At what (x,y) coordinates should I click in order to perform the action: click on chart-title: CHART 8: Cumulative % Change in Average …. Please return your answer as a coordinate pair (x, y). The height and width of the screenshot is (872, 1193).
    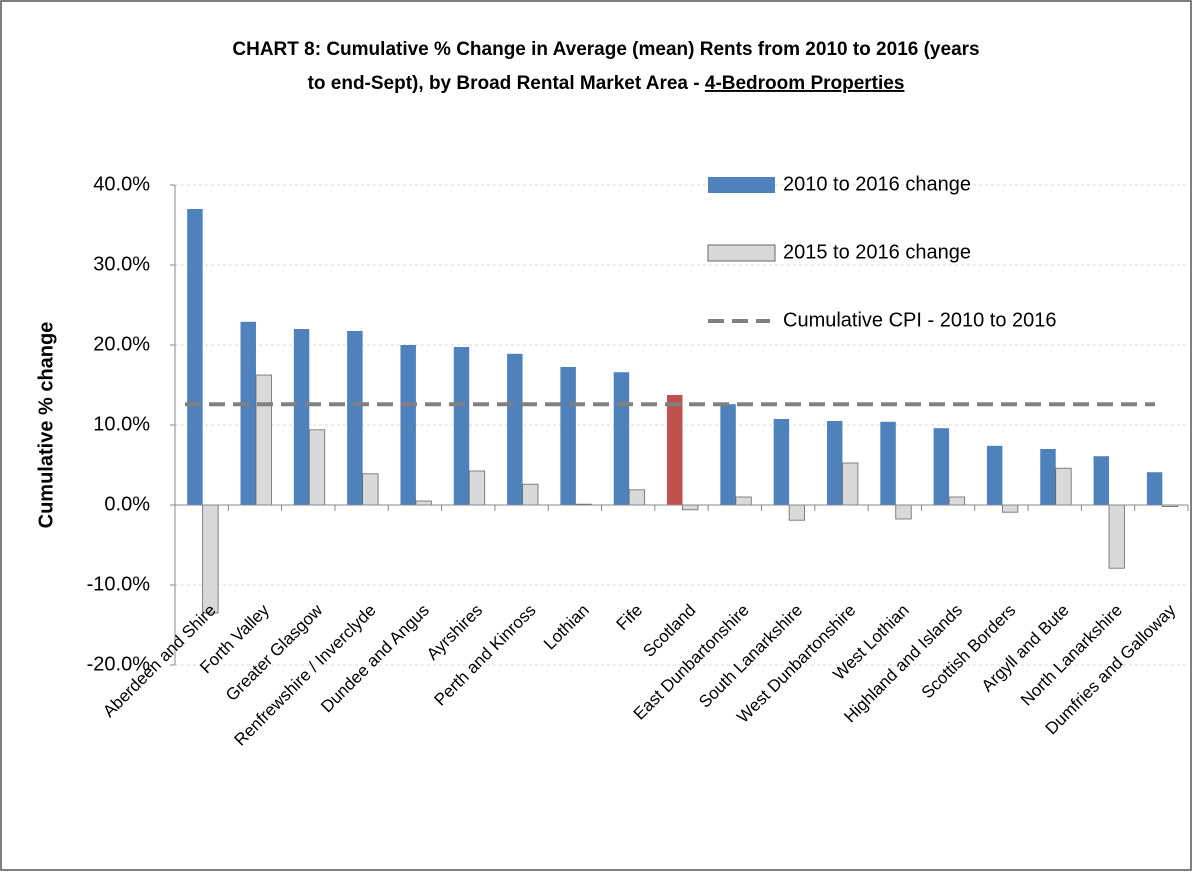
    Looking at the image, I should click on (605, 49).